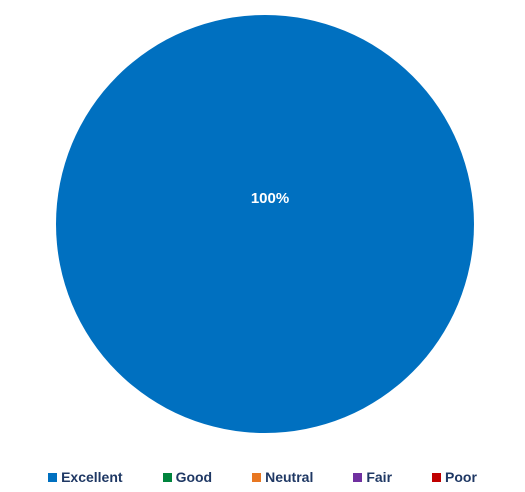 This screenshot has height=492, width=525. I want to click on legend-item-fair: Fair, so click(372, 477).